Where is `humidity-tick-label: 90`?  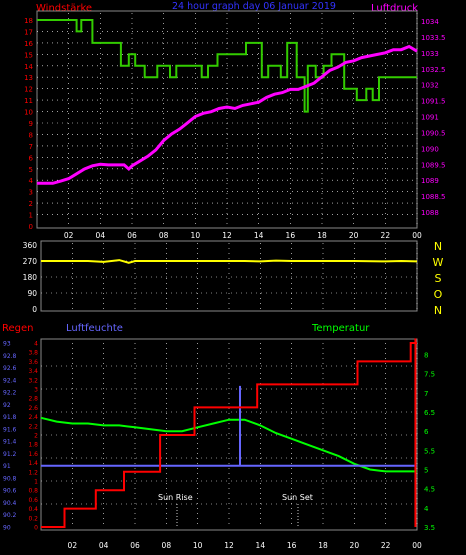
humidity-tick-label: 90 is located at coordinates (7, 528).